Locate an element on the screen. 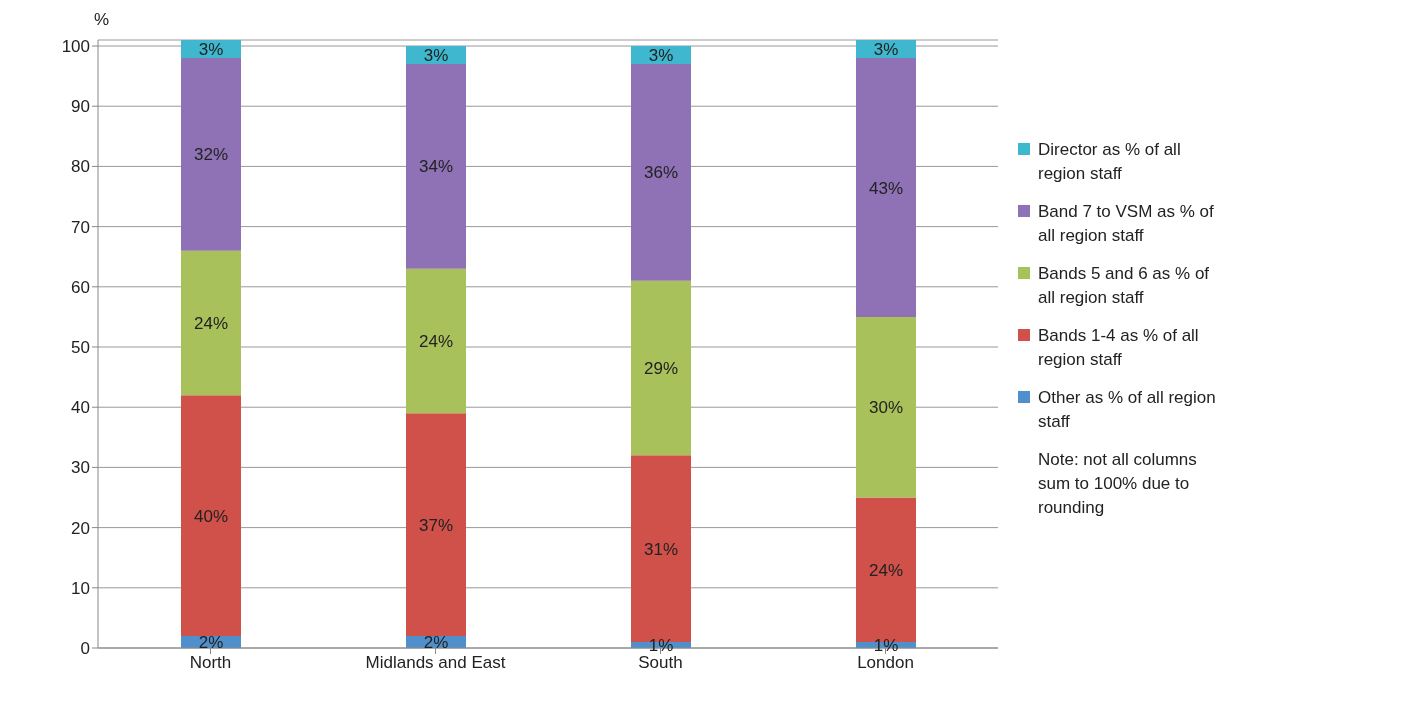 This screenshot has height=702, width=1408. data-label: 43% is located at coordinates (886, 188).